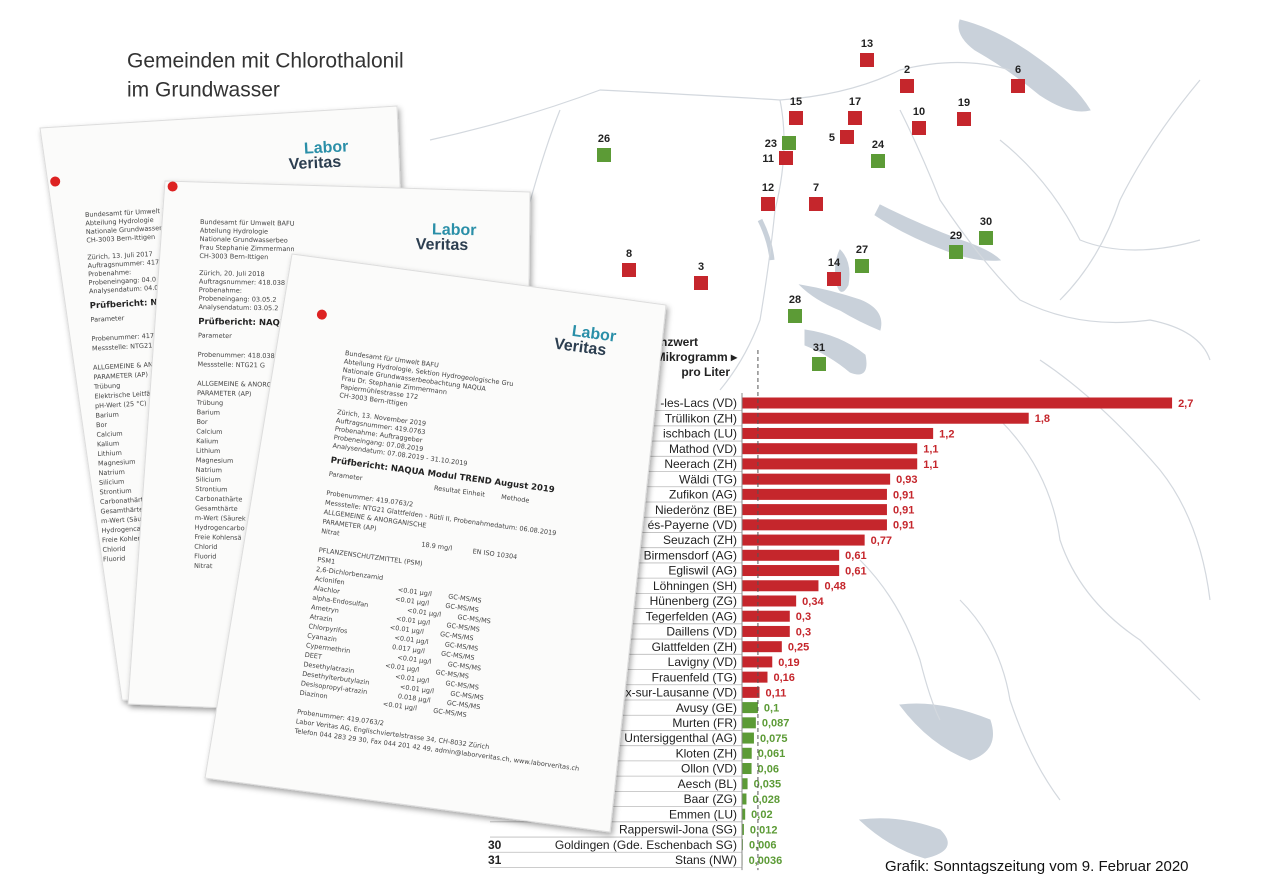 This screenshot has height=885, width=1282. I want to click on document-line: Nitrat, so click(203, 566).